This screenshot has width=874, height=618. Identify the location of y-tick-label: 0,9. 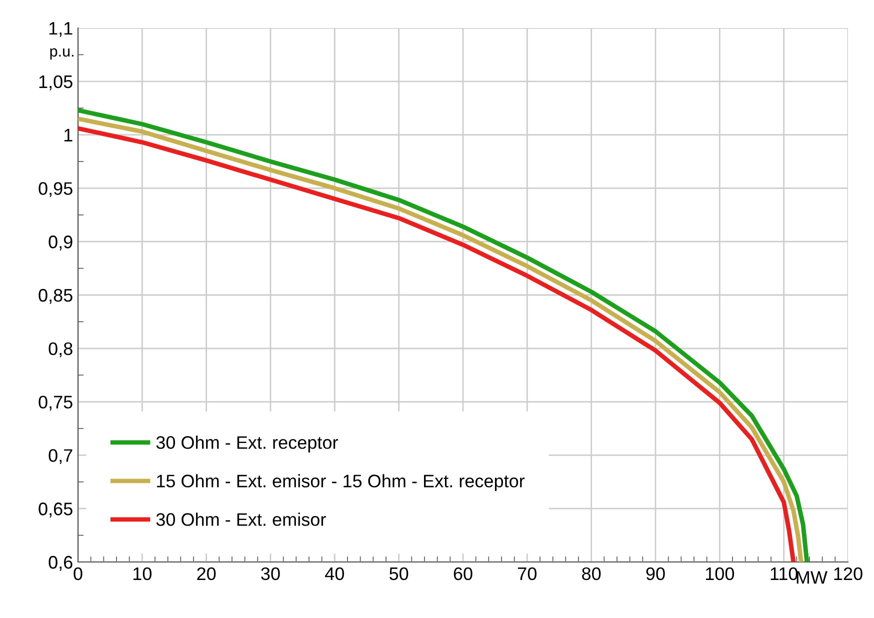
(60, 243).